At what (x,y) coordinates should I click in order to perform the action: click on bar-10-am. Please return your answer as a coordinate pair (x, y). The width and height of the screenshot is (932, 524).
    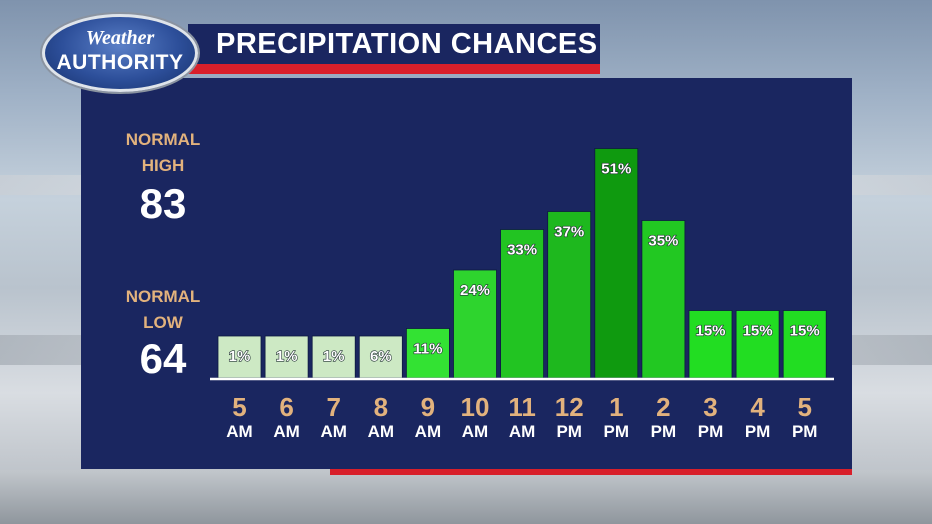
    Looking at the image, I should click on (475, 324).